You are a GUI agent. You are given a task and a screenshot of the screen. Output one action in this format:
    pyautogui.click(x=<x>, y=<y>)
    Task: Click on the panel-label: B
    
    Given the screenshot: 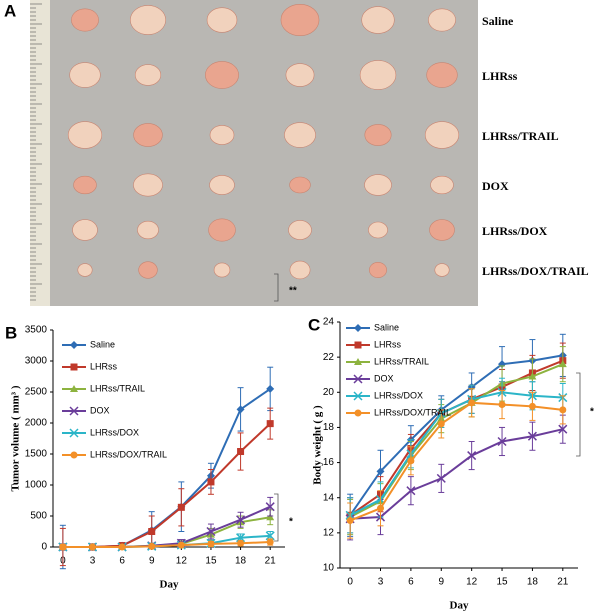 What is the action you would take?
    pyautogui.click(x=11, y=332)
    